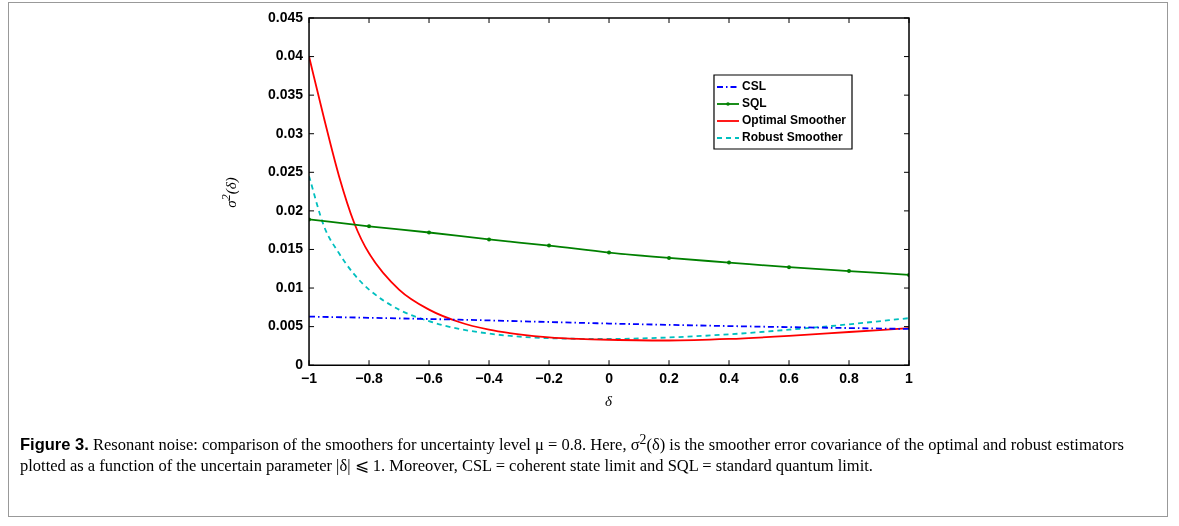 This screenshot has width=1179, height=526. I want to click on x-tick-label: −0.4, so click(489, 378).